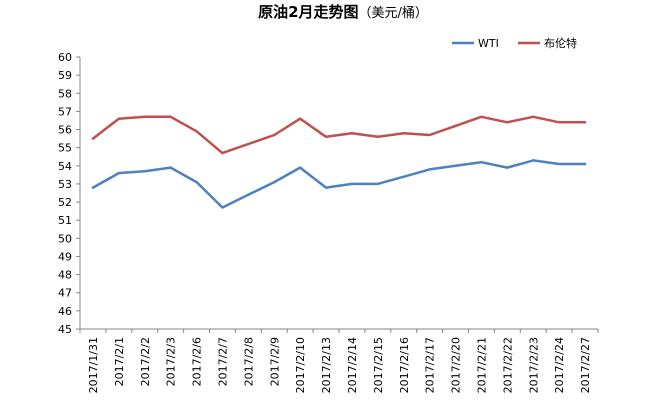  I want to click on y-tick-label: 55, so click(65, 148).